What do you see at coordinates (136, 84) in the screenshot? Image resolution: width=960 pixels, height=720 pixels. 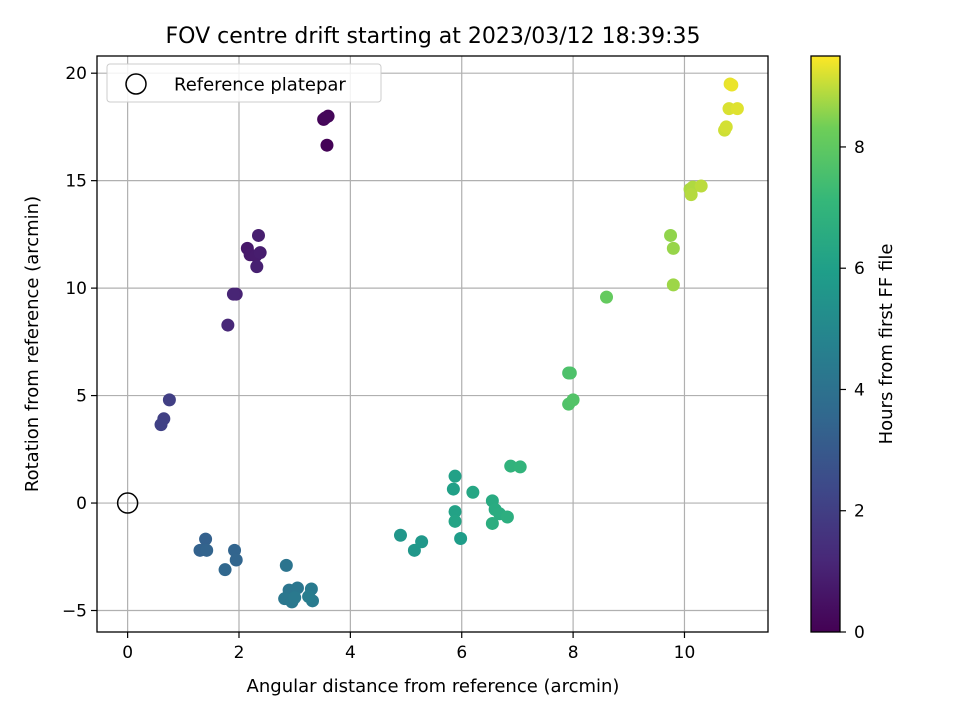 I see `legend-marker` at bounding box center [136, 84].